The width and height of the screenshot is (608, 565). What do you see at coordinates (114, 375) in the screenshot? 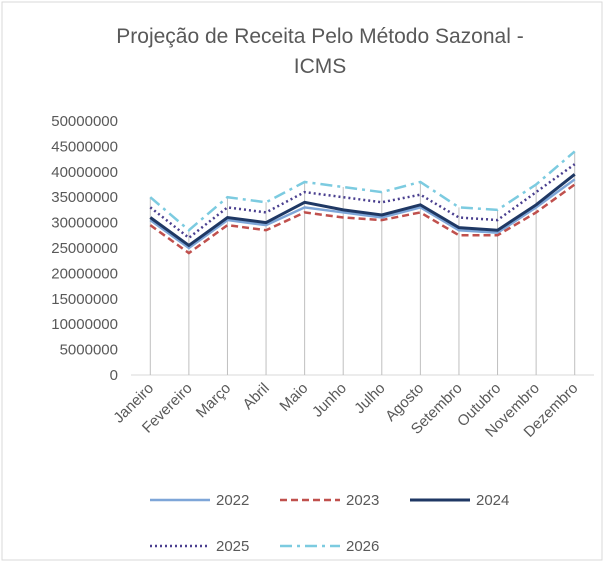
I see `y-tick-label: 0` at bounding box center [114, 375].